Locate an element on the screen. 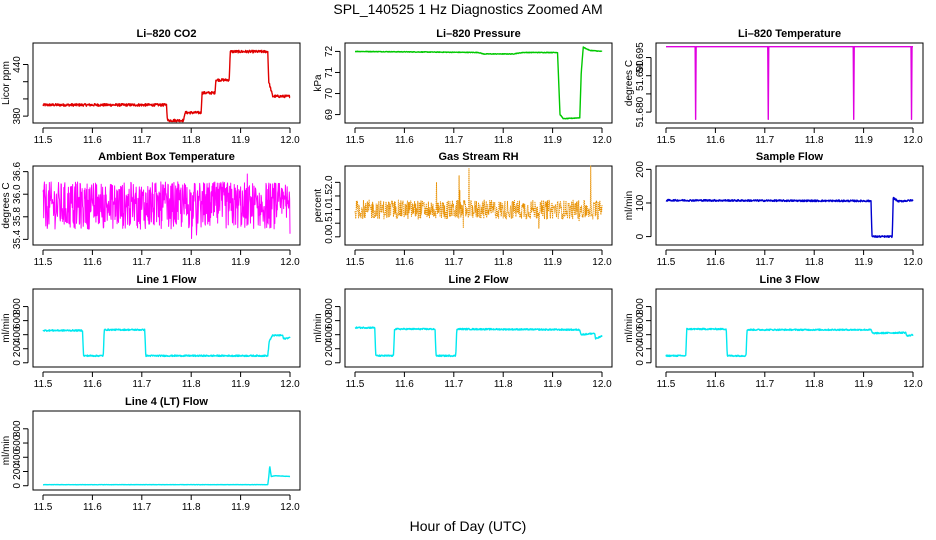 This screenshot has width=936, height=540. y-tick-label: 51.695 is located at coordinates (640, 57).